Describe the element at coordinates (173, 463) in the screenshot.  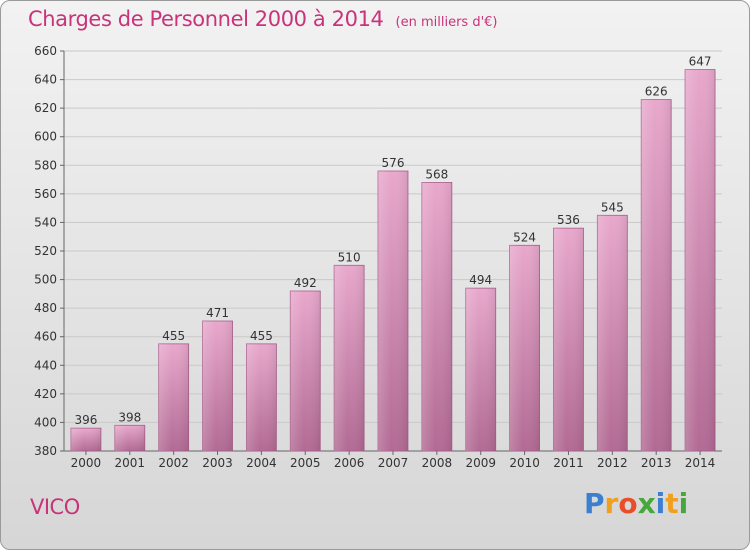
I see `x-tick-label: 2002` at that location.